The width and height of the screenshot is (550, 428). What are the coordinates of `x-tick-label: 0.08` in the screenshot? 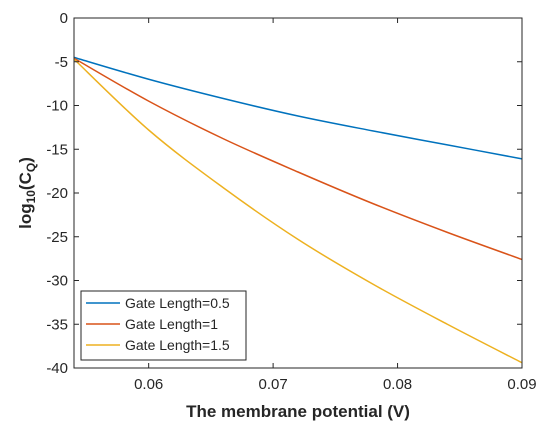 It's located at (397, 384).